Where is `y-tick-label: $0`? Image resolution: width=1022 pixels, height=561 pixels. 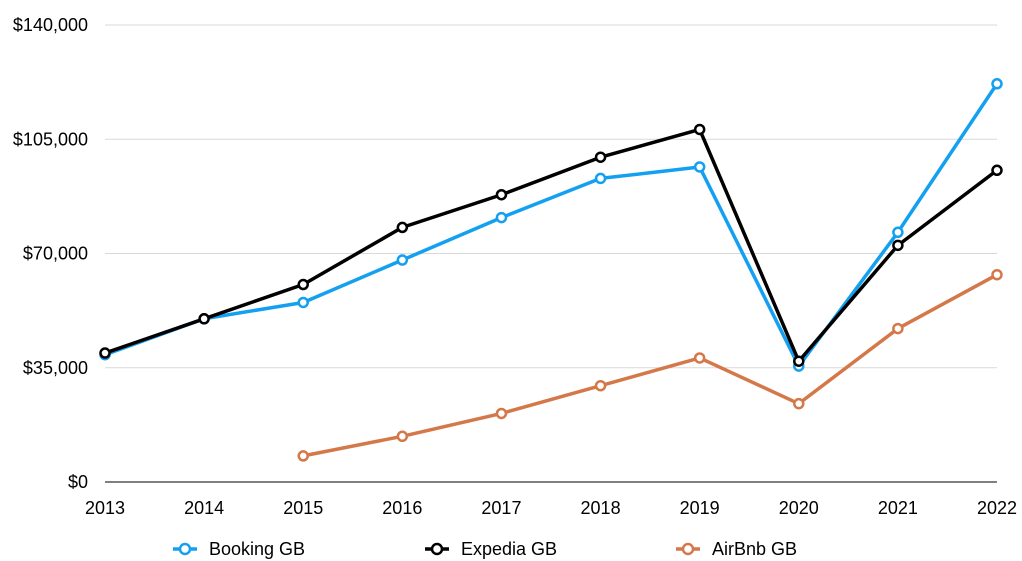 y-tick-label: $0 is located at coordinates (78, 482).